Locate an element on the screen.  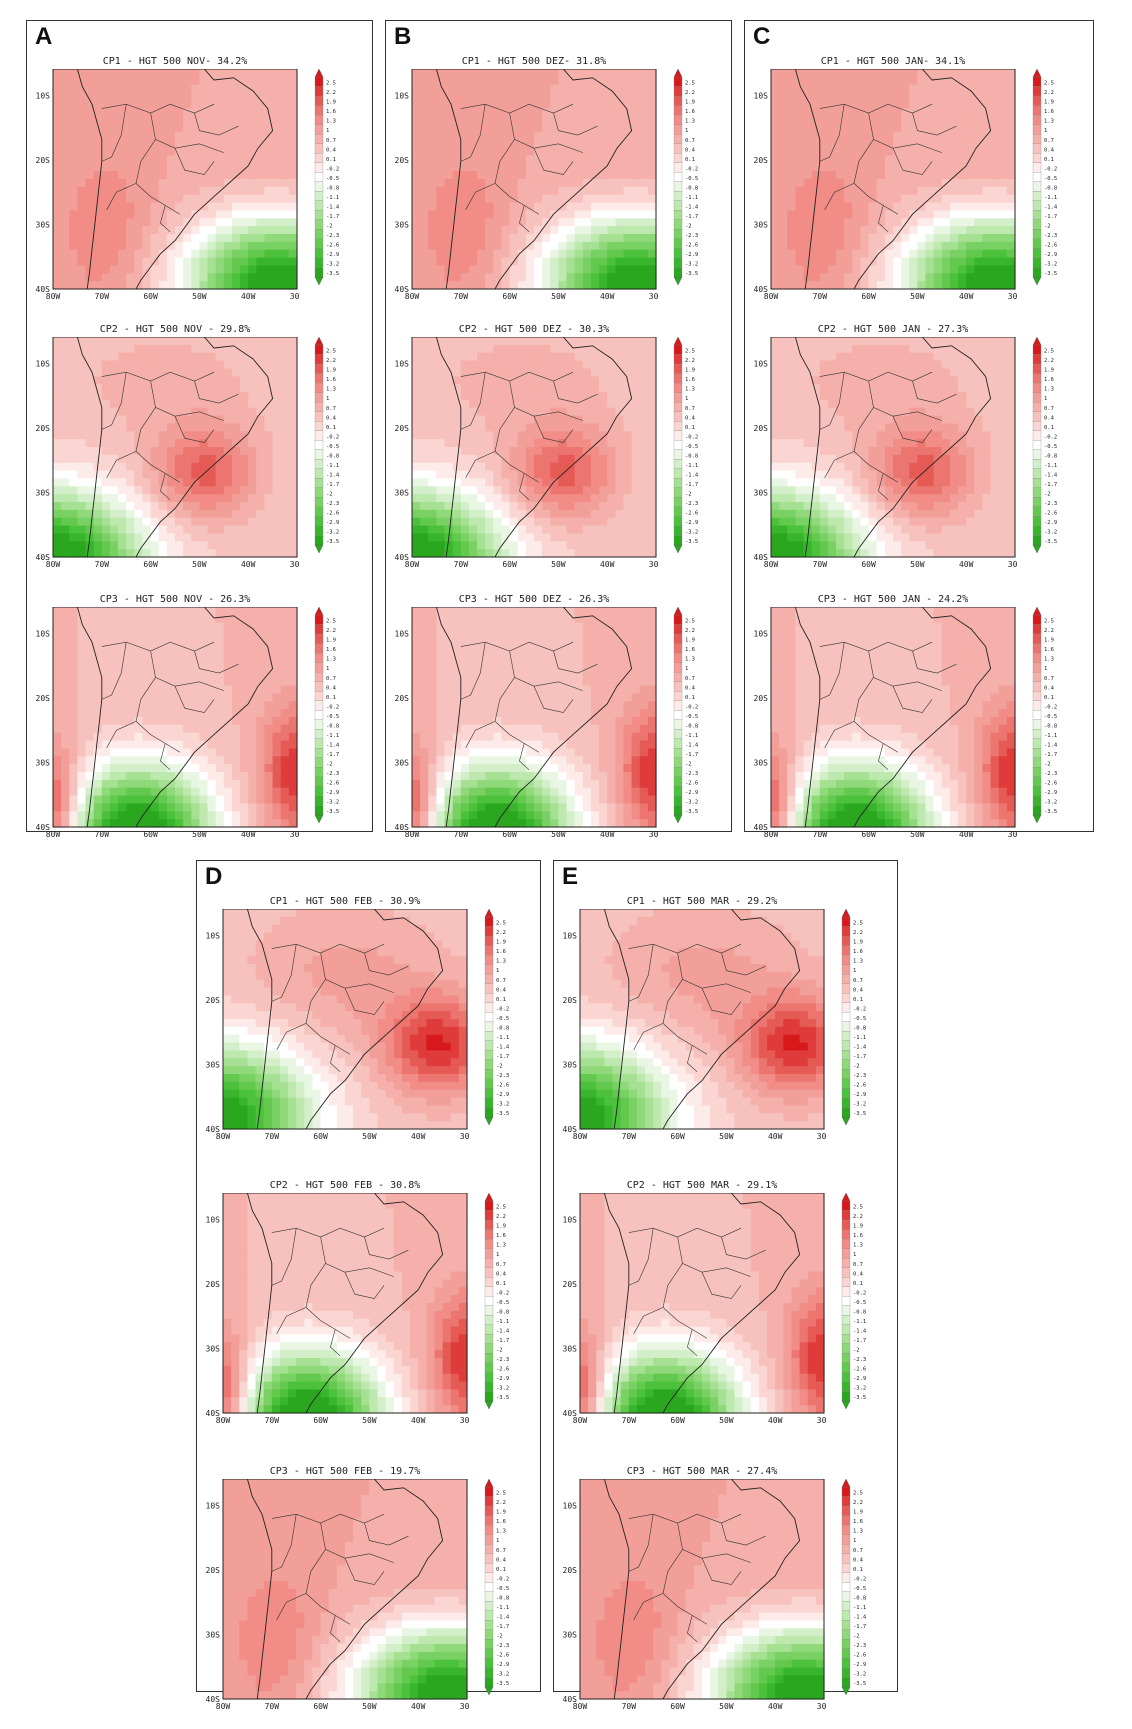
lat-label: 20S is located at coordinates (402, 160).